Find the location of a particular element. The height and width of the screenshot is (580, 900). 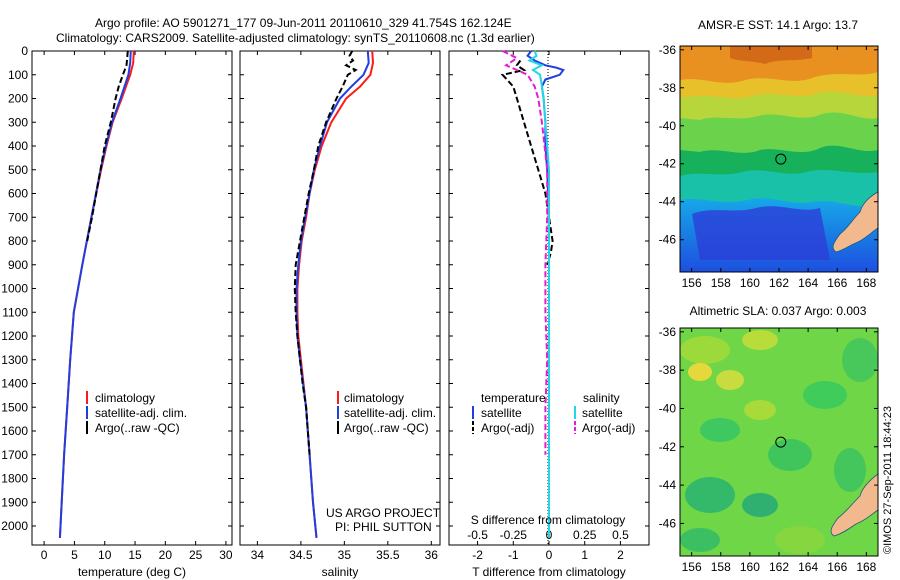

depth-tick-label: 1800 is located at coordinates (14, 479).